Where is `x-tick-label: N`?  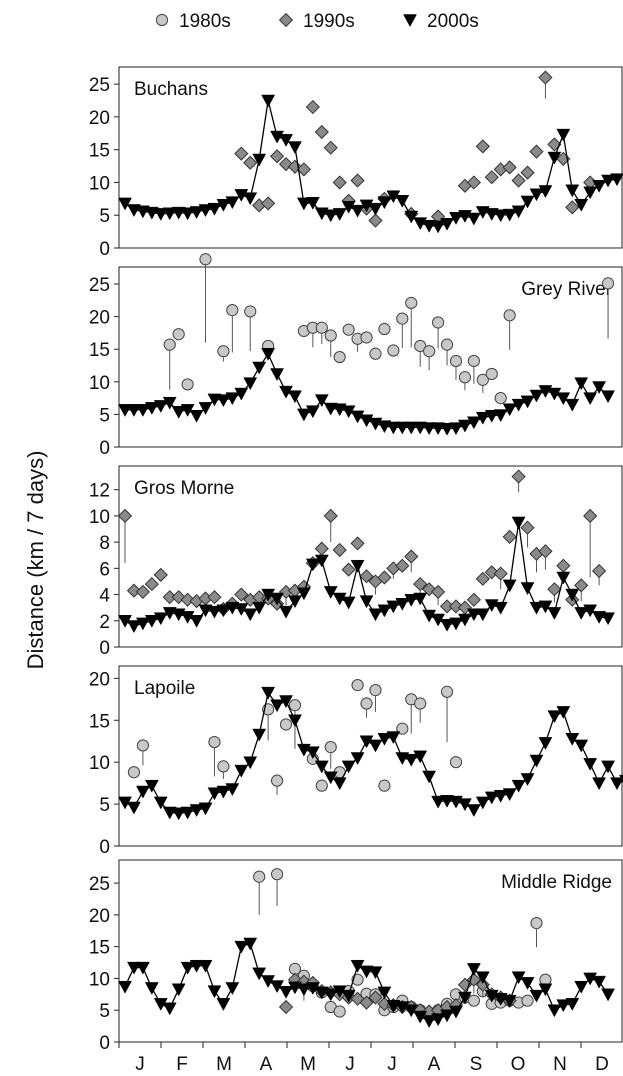 x-tick-label: N is located at coordinates (560, 1064).